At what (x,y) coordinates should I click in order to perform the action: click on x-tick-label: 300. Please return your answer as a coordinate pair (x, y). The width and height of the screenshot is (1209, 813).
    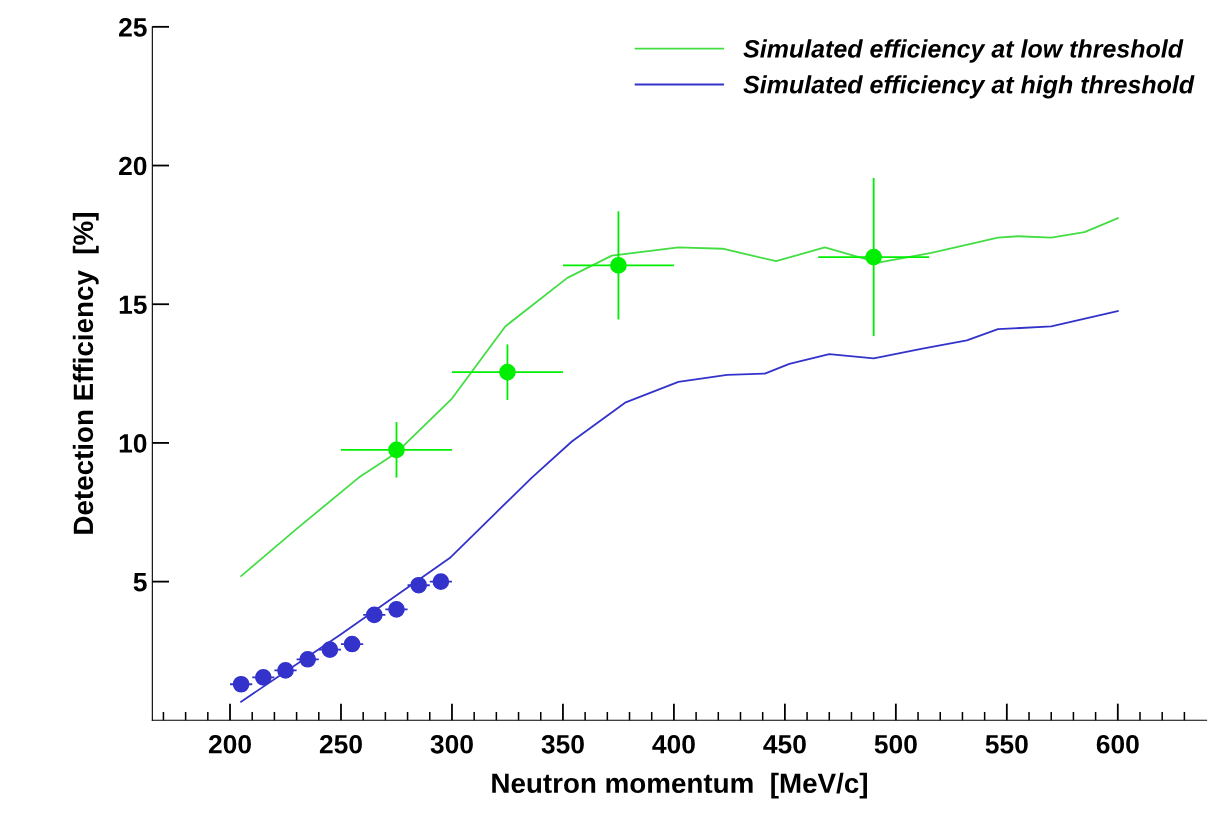
    Looking at the image, I should click on (451, 744).